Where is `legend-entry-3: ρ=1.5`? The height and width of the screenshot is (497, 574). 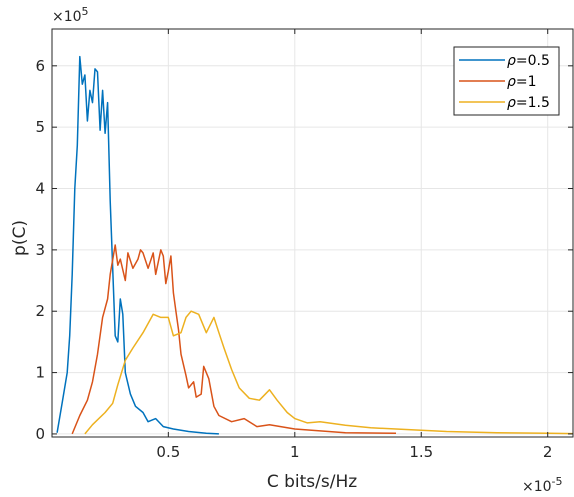 legend-entry-3: ρ=1.5 is located at coordinates (504, 103).